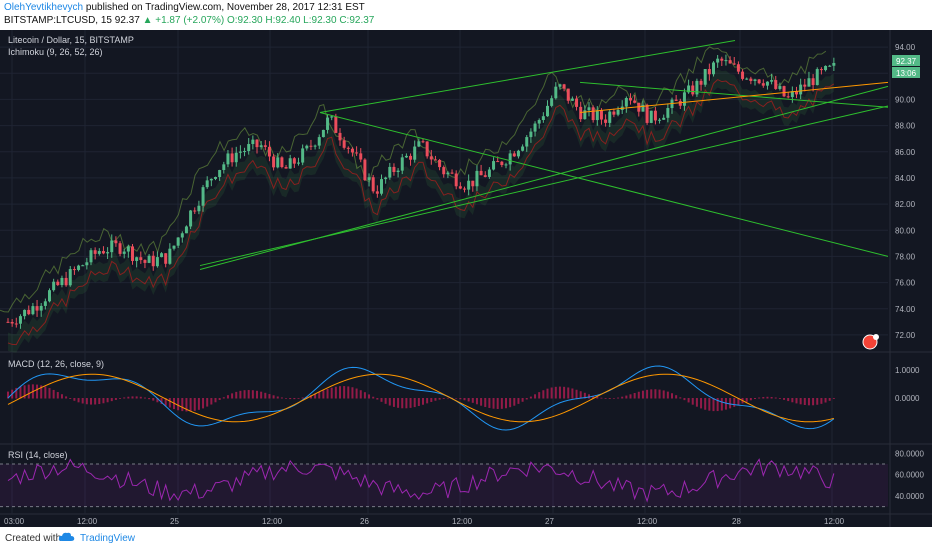 The image size is (932, 550). I want to click on macd-title: MACD (12, 26, close, 9), so click(56, 364).